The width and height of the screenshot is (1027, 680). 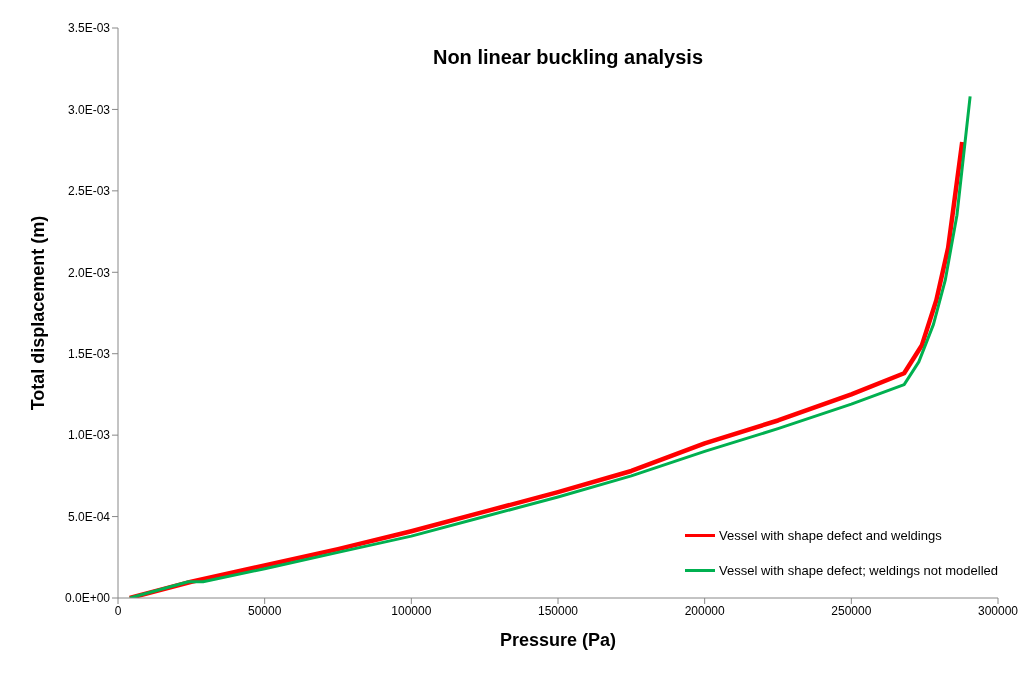 What do you see at coordinates (998, 610) in the screenshot?
I see `x-tick-label: 300000` at bounding box center [998, 610].